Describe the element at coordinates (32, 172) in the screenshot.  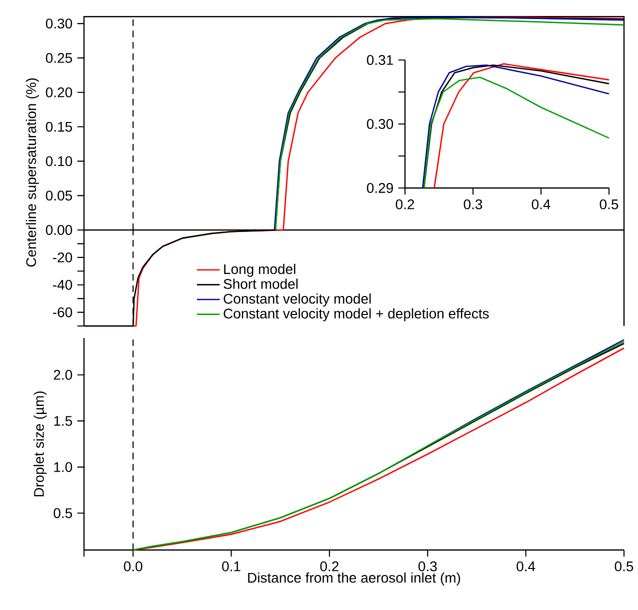
I see `y-axis-title: Centerline supersaturation (%)` at that location.